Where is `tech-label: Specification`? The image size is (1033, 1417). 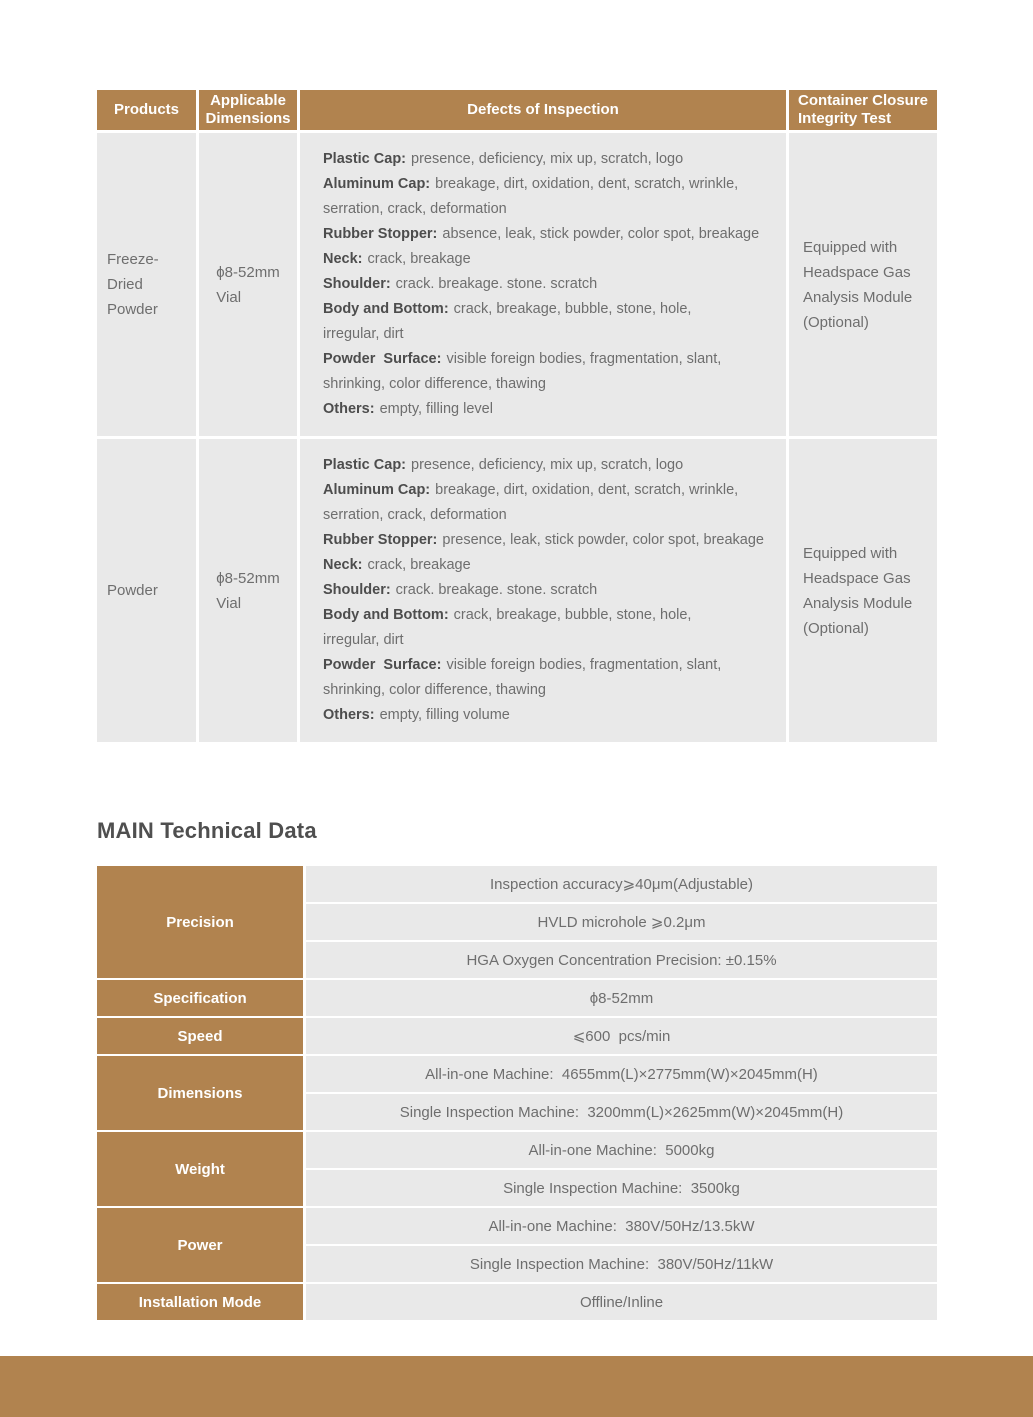 tech-label: Specification is located at coordinates (200, 998).